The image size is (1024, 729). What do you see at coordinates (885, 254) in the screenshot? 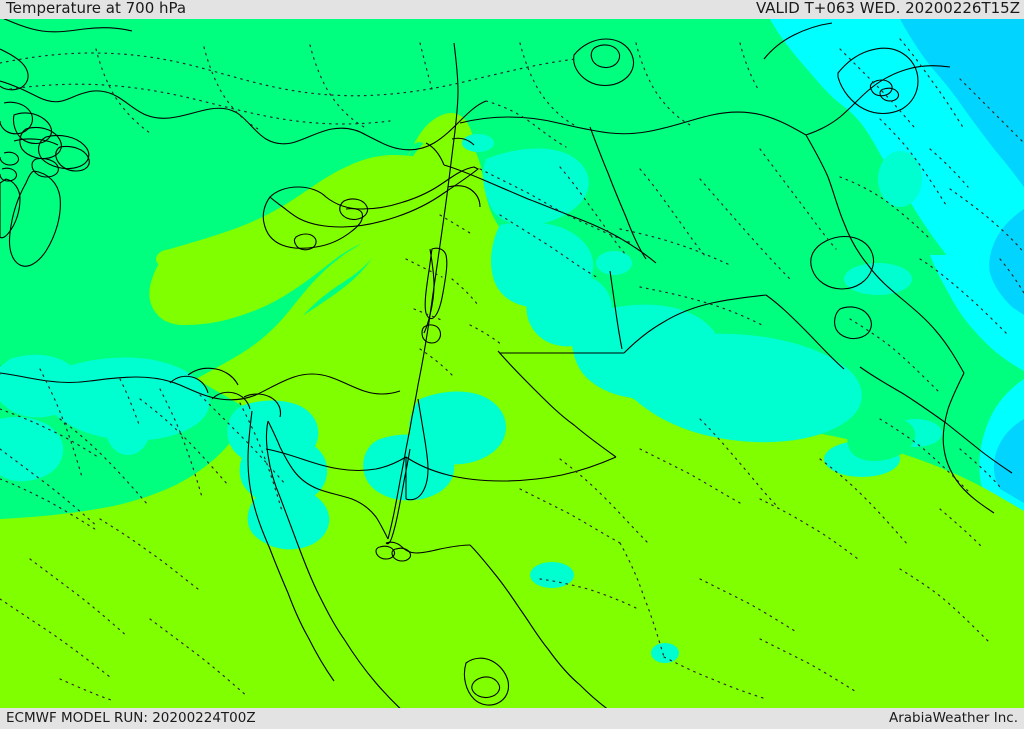
I see `border-iraq-iran` at bounding box center [885, 254].